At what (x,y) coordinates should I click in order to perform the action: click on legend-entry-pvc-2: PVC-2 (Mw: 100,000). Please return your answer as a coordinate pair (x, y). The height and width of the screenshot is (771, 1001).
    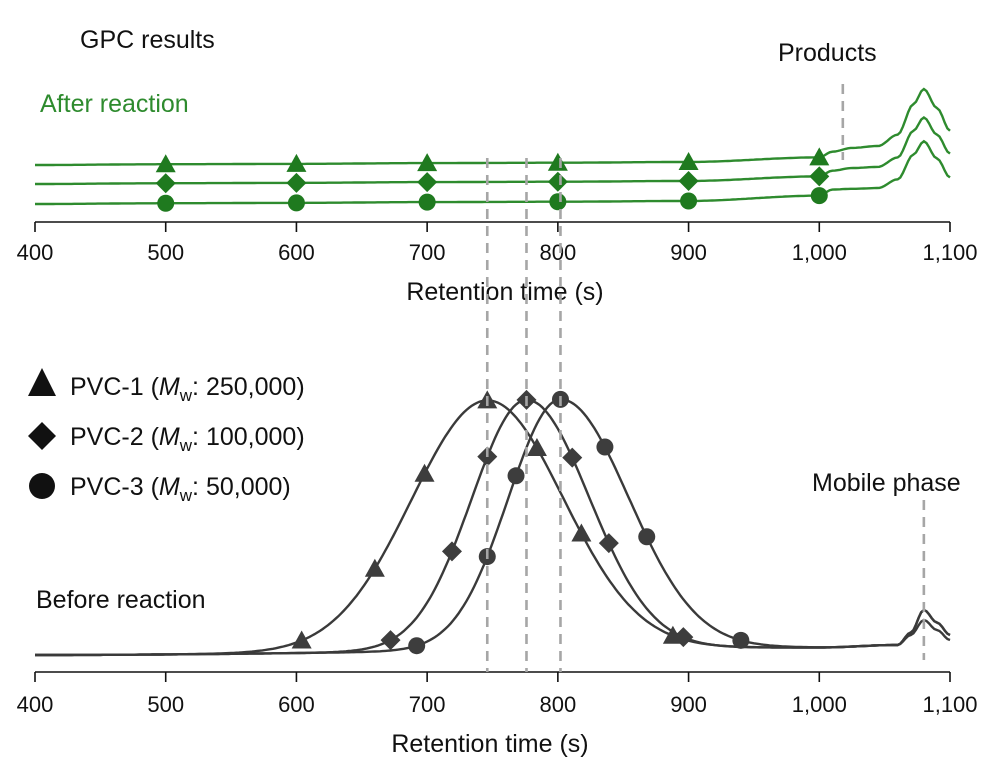
    Looking at the image, I should click on (187, 439).